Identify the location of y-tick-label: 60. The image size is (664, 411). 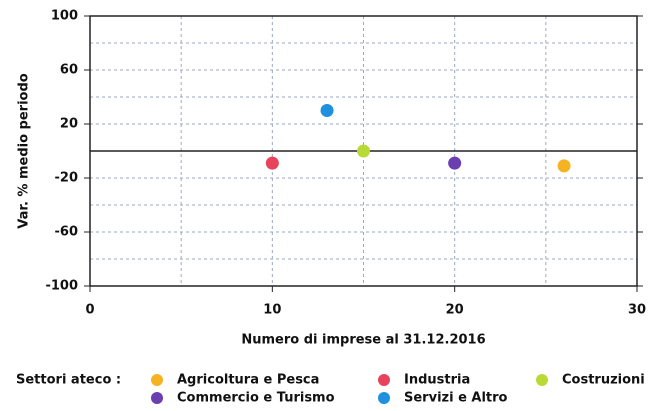
(69, 70).